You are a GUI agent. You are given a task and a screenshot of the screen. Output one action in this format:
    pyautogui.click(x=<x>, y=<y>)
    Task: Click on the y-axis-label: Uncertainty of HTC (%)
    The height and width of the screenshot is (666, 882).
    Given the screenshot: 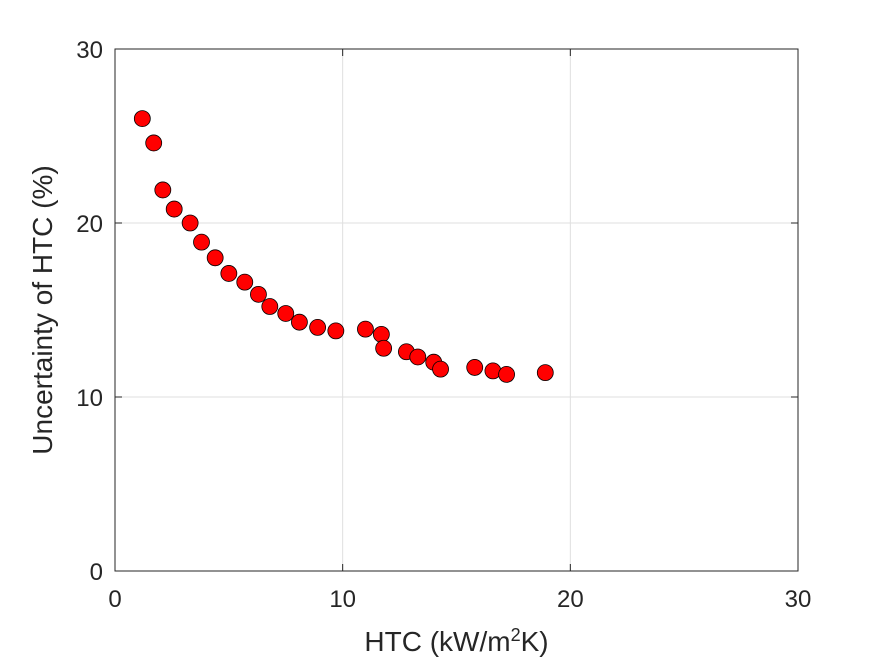 What is the action you would take?
    pyautogui.click(x=42, y=309)
    